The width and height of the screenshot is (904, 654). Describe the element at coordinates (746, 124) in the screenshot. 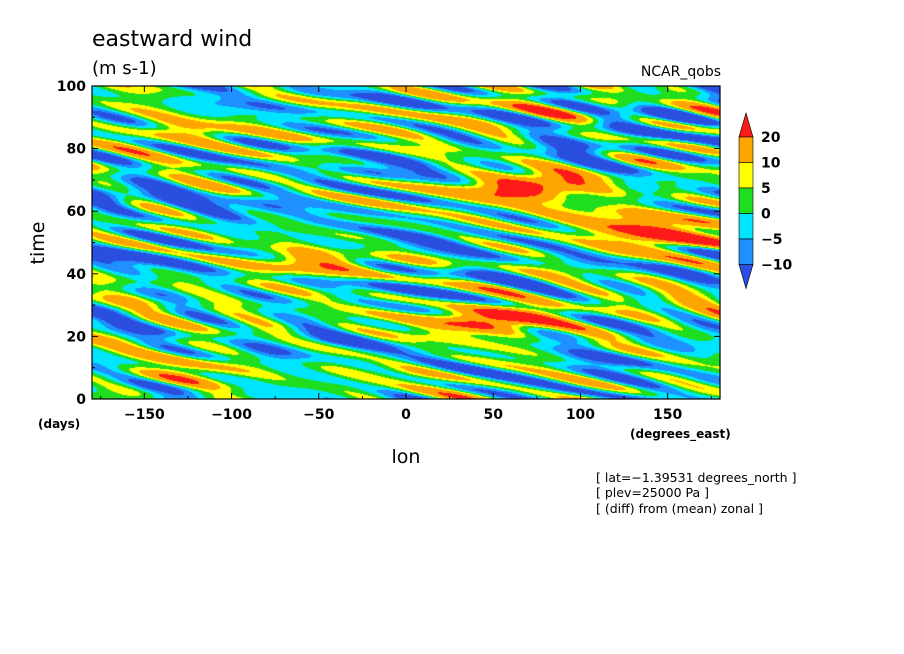

I see `colorbar-extend-max` at that location.